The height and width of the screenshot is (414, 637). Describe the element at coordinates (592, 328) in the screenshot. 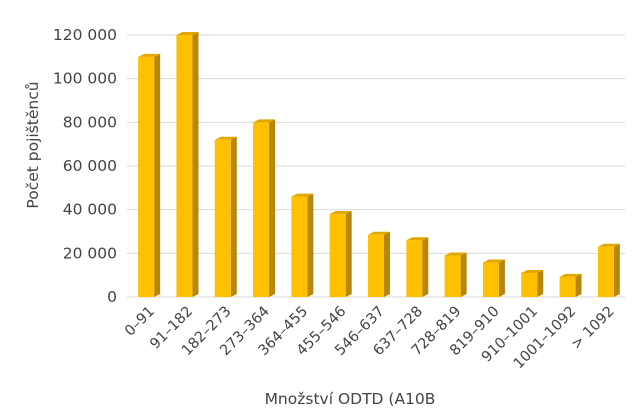

I see `x-tick-label: > 1092` at that location.